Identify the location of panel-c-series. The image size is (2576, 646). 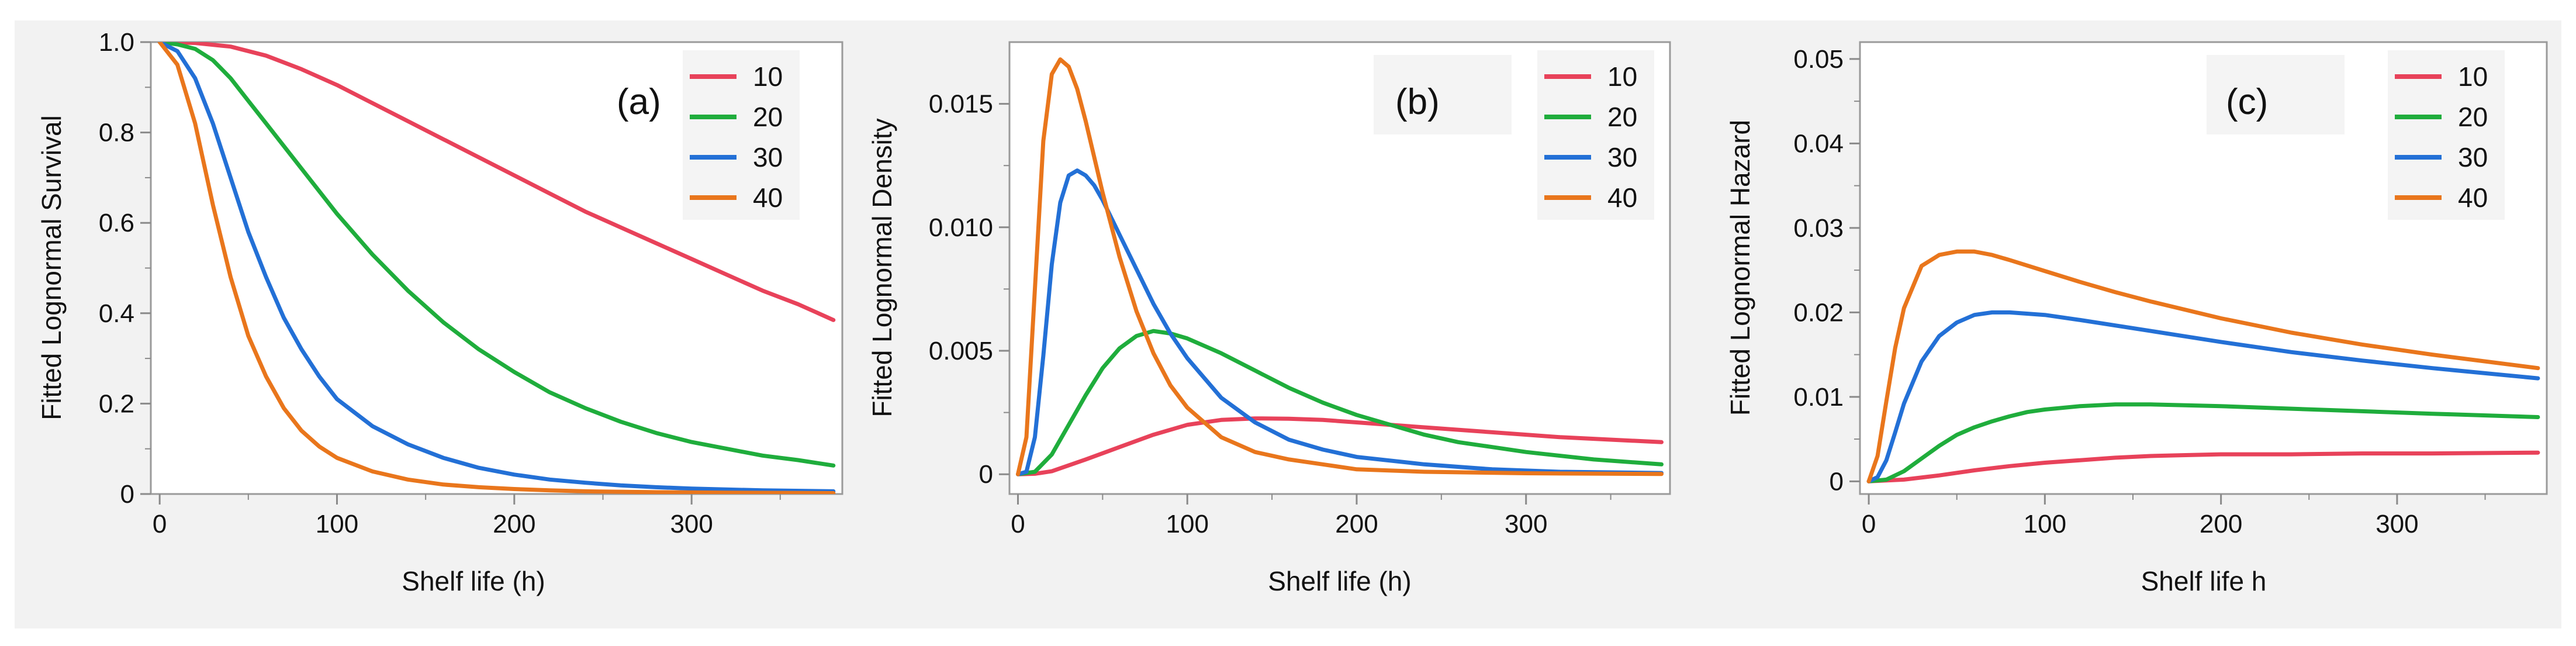
(2203, 366).